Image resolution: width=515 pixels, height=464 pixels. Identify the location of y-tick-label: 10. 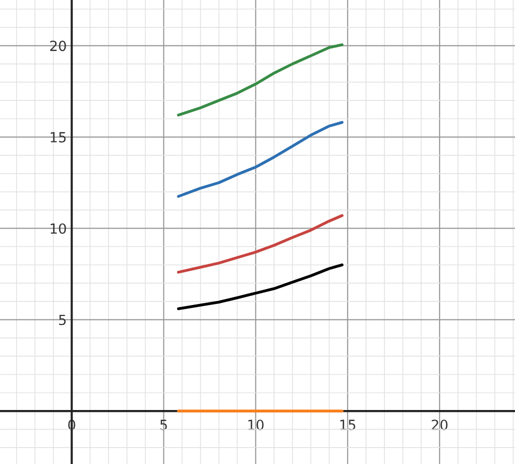
(58, 228).